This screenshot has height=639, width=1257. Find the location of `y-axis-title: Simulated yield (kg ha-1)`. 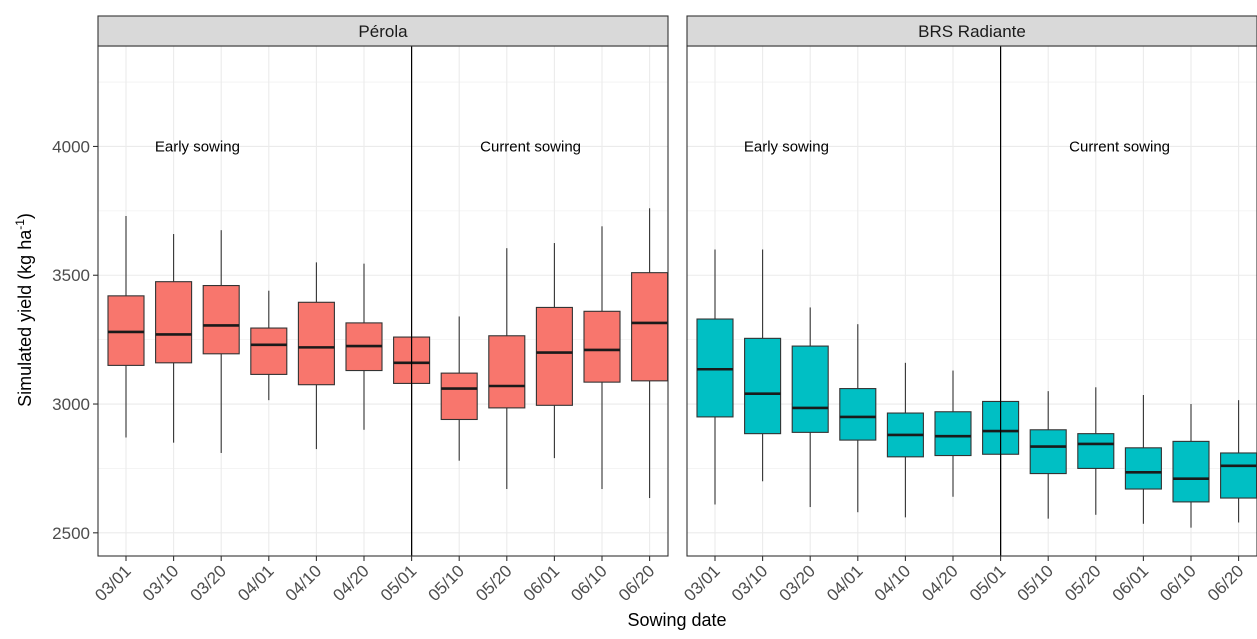

y-axis-title: Simulated yield (kg ha-1) is located at coordinates (24, 310).